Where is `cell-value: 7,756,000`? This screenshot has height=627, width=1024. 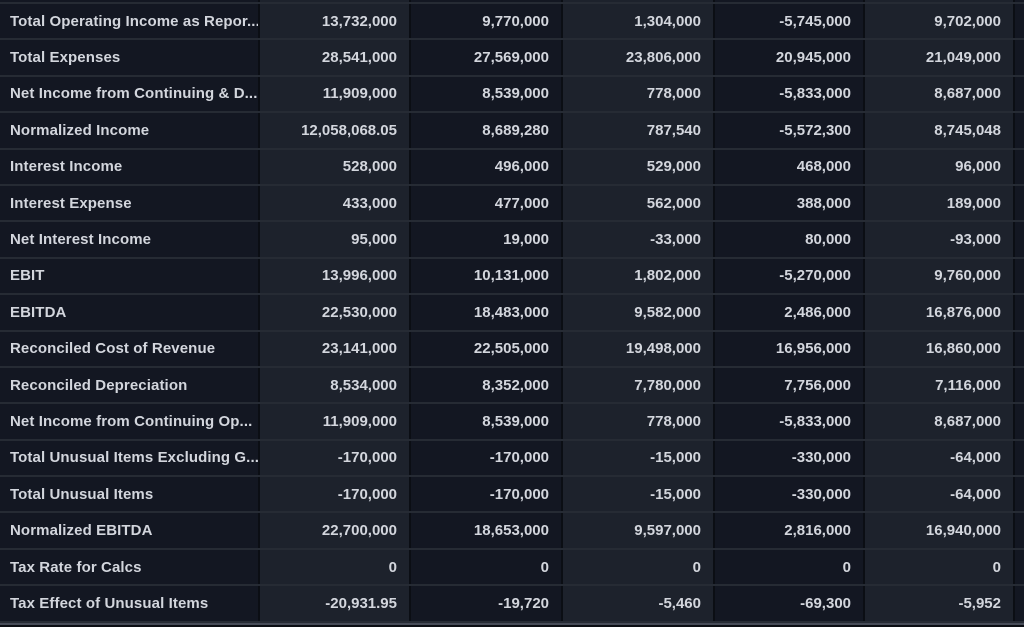 cell-value: 7,756,000 is located at coordinates (790, 385).